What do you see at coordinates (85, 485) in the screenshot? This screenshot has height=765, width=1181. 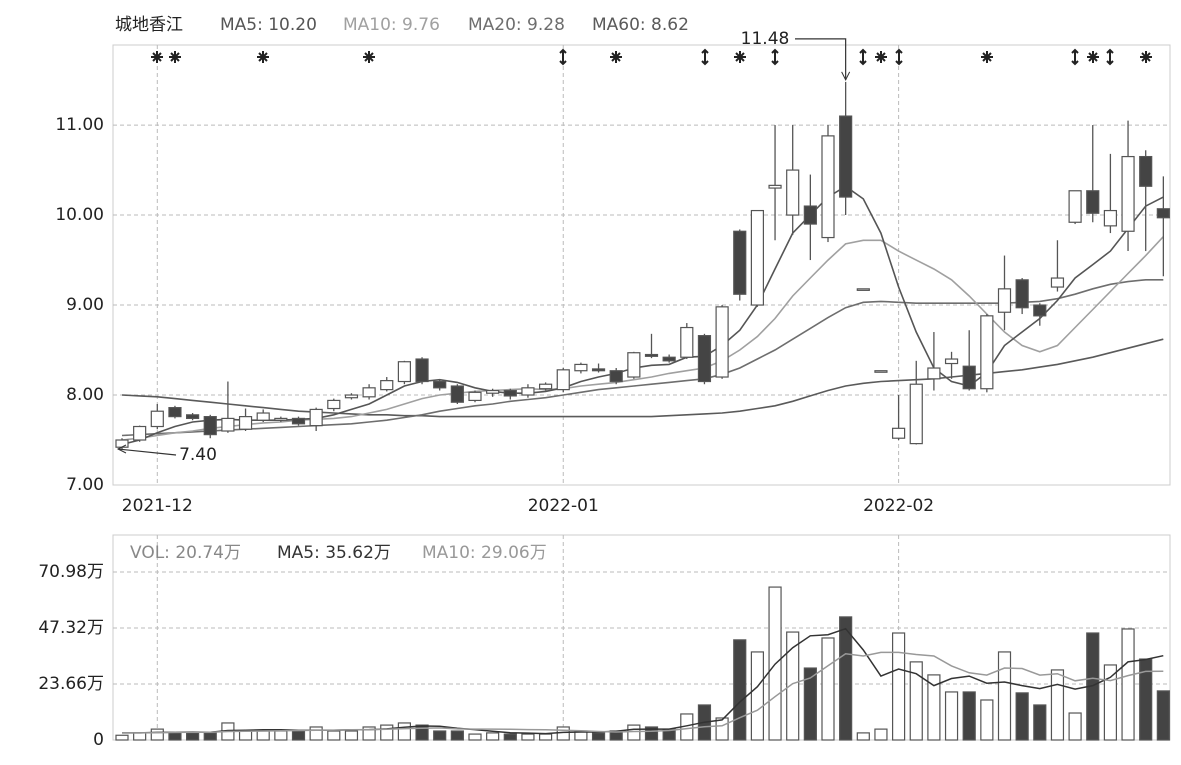 I see `y-tick-label: 7.00` at bounding box center [85, 485].